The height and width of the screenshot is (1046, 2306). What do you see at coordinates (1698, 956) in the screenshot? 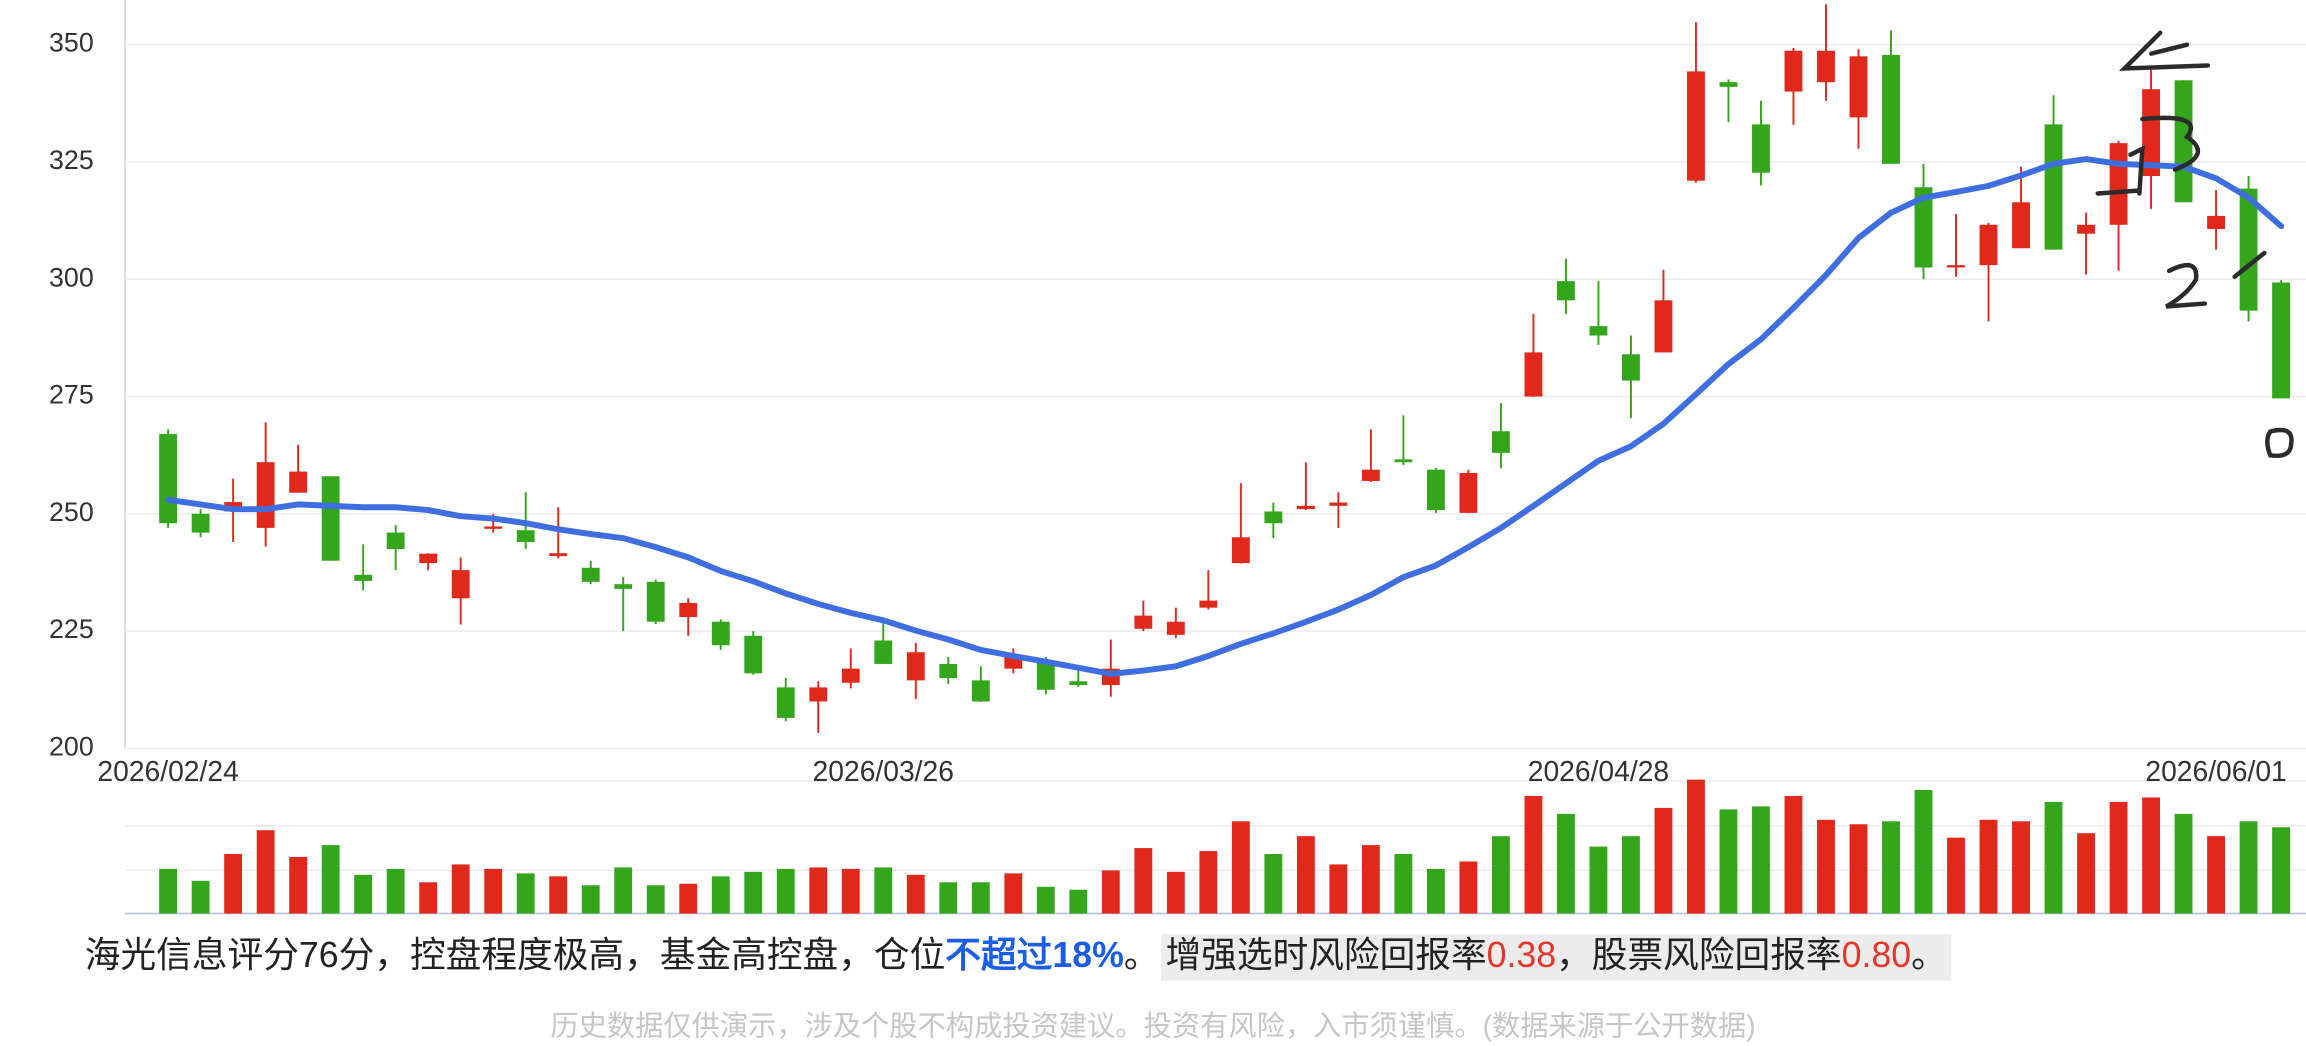
I see `highlight-part: ，股票风险回报率` at bounding box center [1698, 956].